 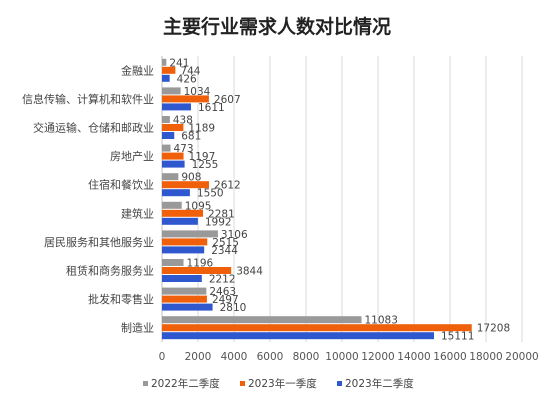 I want to click on chart-title: 主要行业需求人数对比情况, so click(x=277, y=26).